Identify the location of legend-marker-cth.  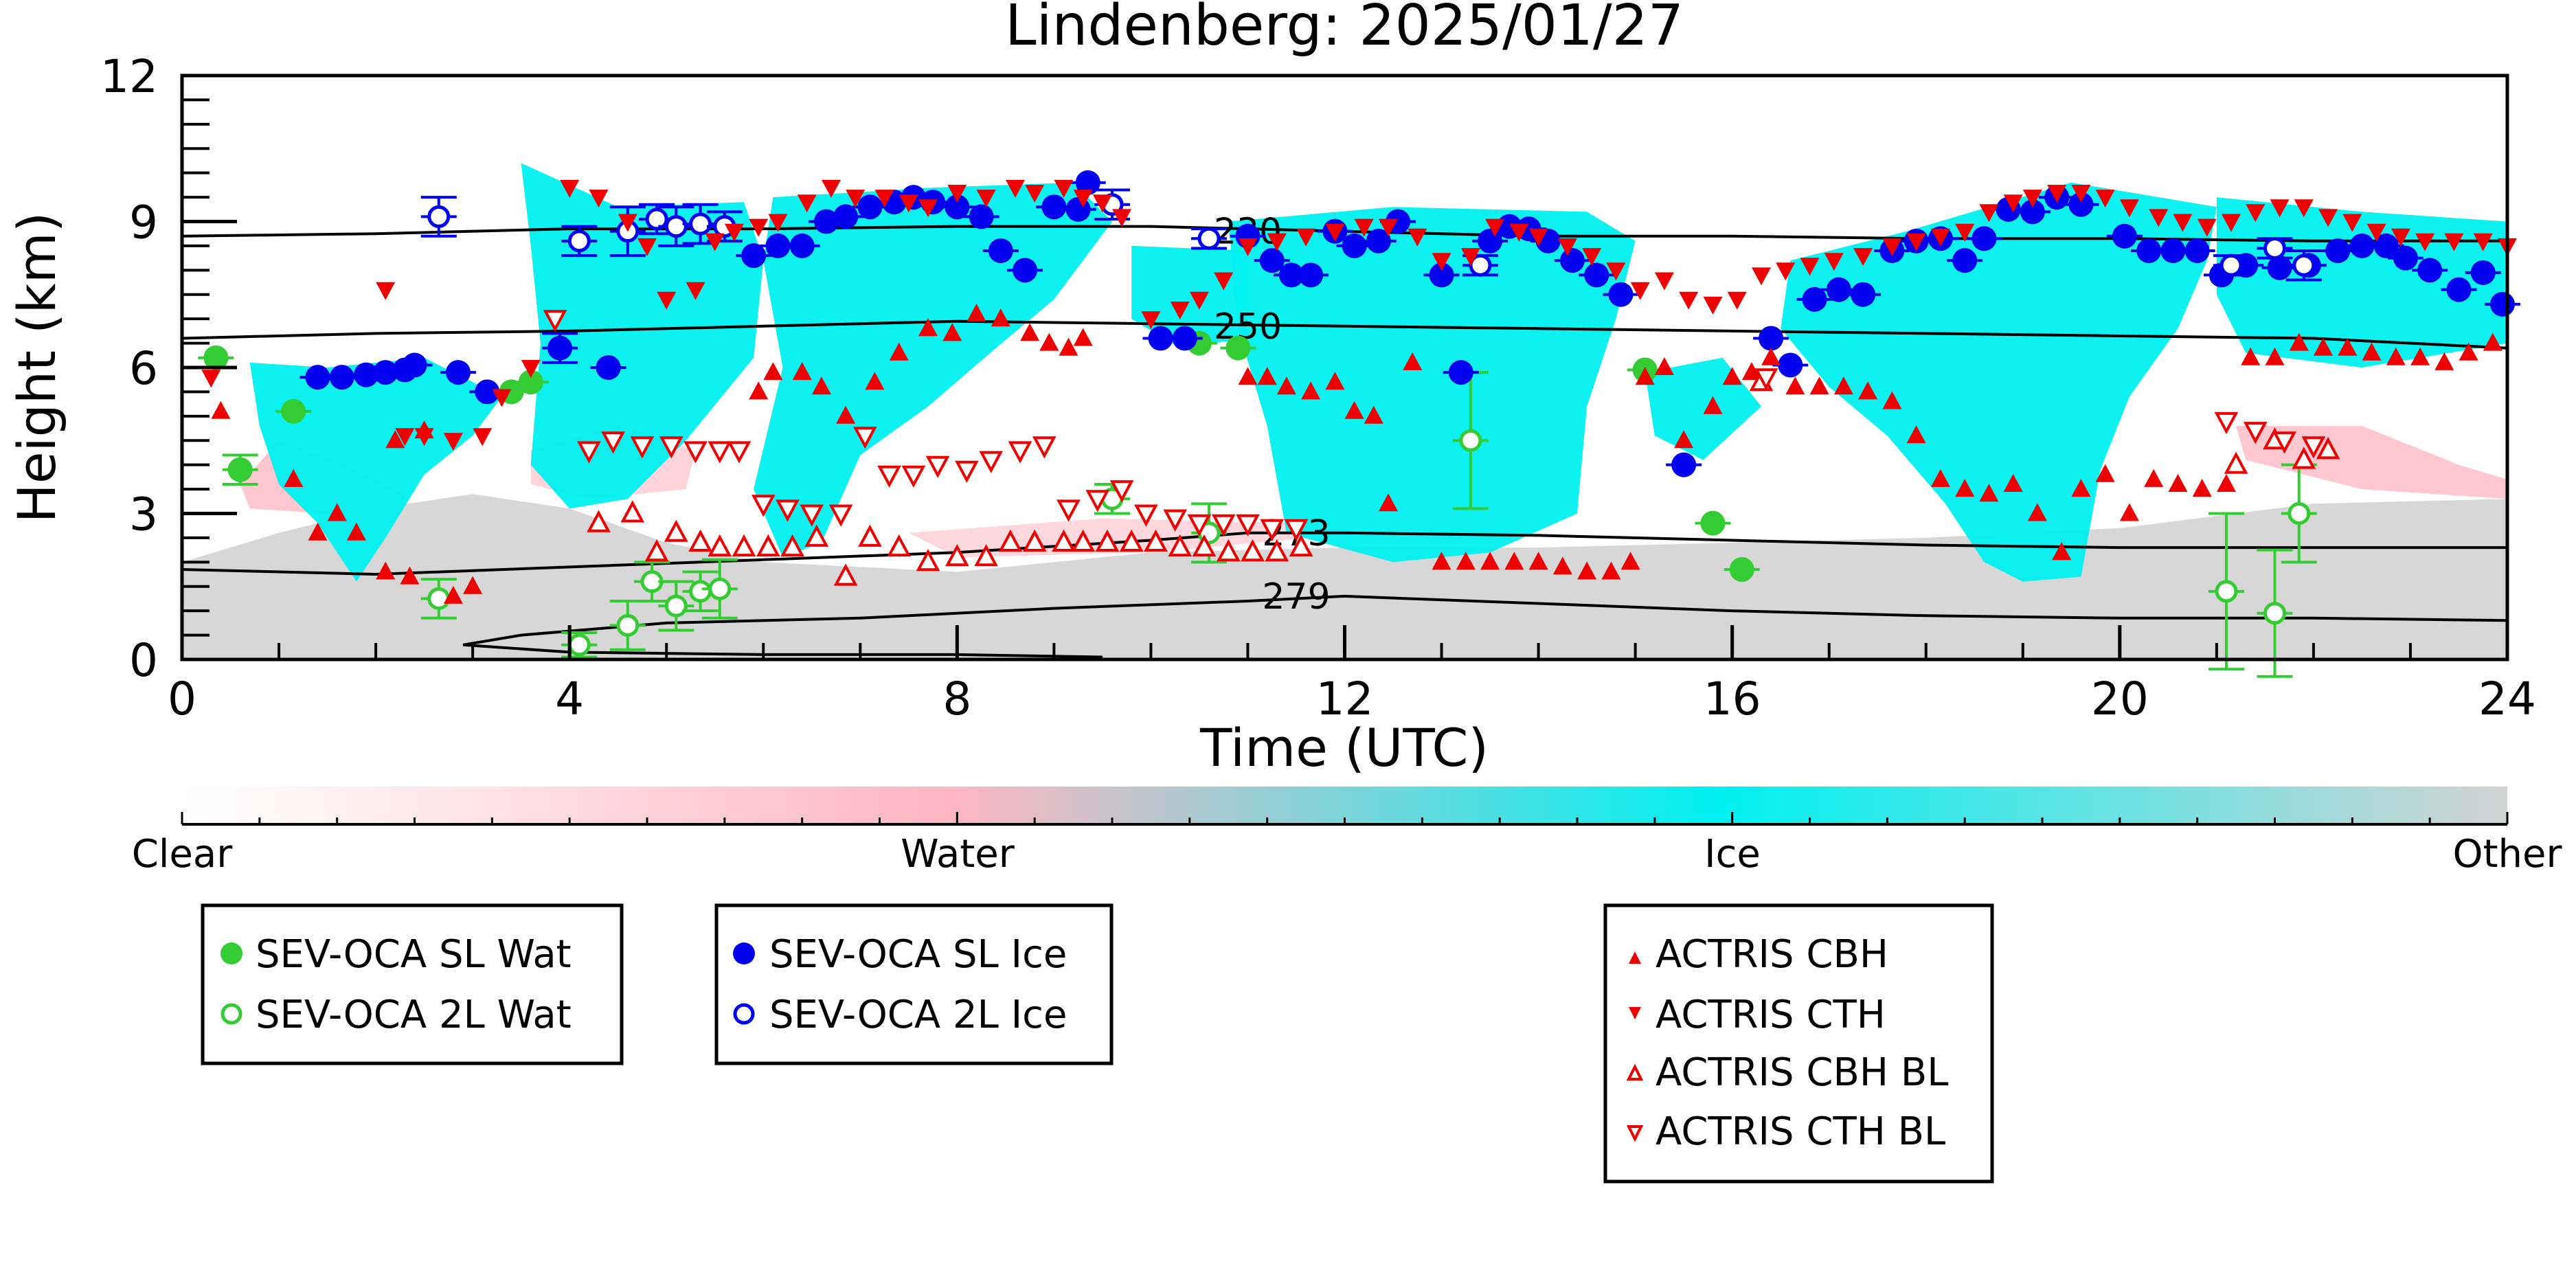
(1635, 1013).